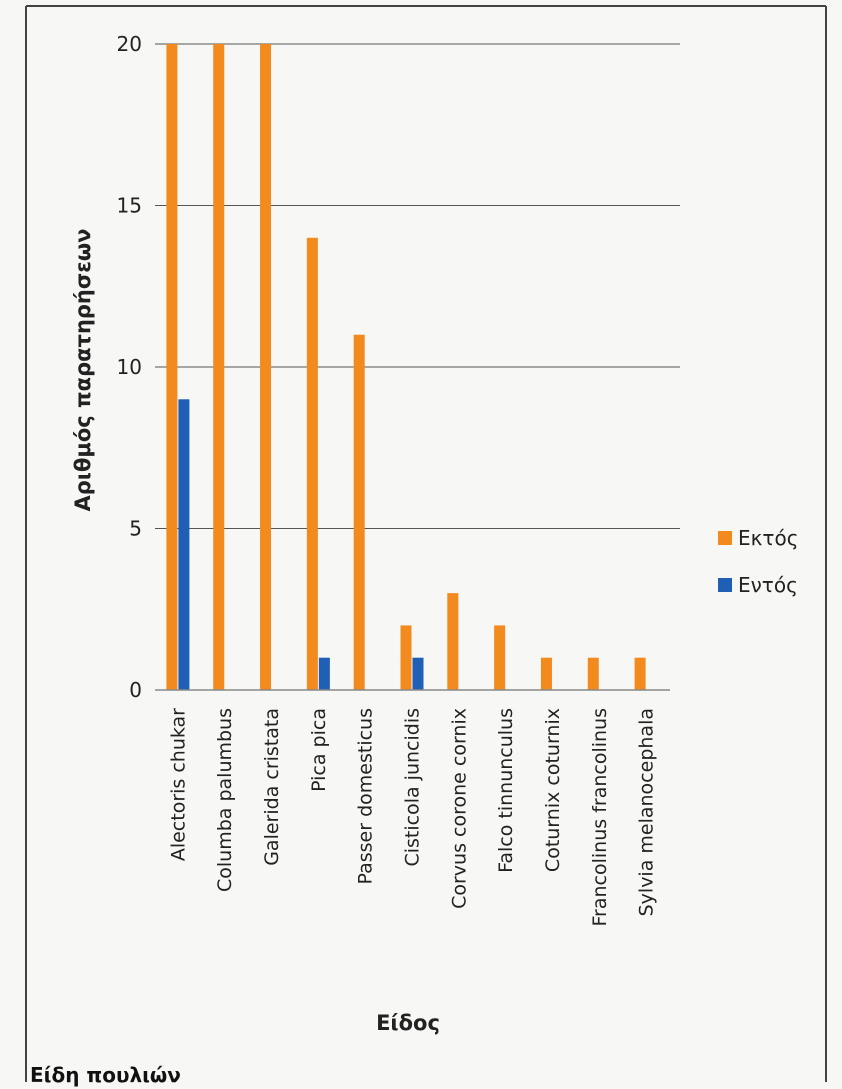 This screenshot has height=1089, width=842. Describe the element at coordinates (758, 561) in the screenshot. I see `legend: Εκτός Εντός` at that location.